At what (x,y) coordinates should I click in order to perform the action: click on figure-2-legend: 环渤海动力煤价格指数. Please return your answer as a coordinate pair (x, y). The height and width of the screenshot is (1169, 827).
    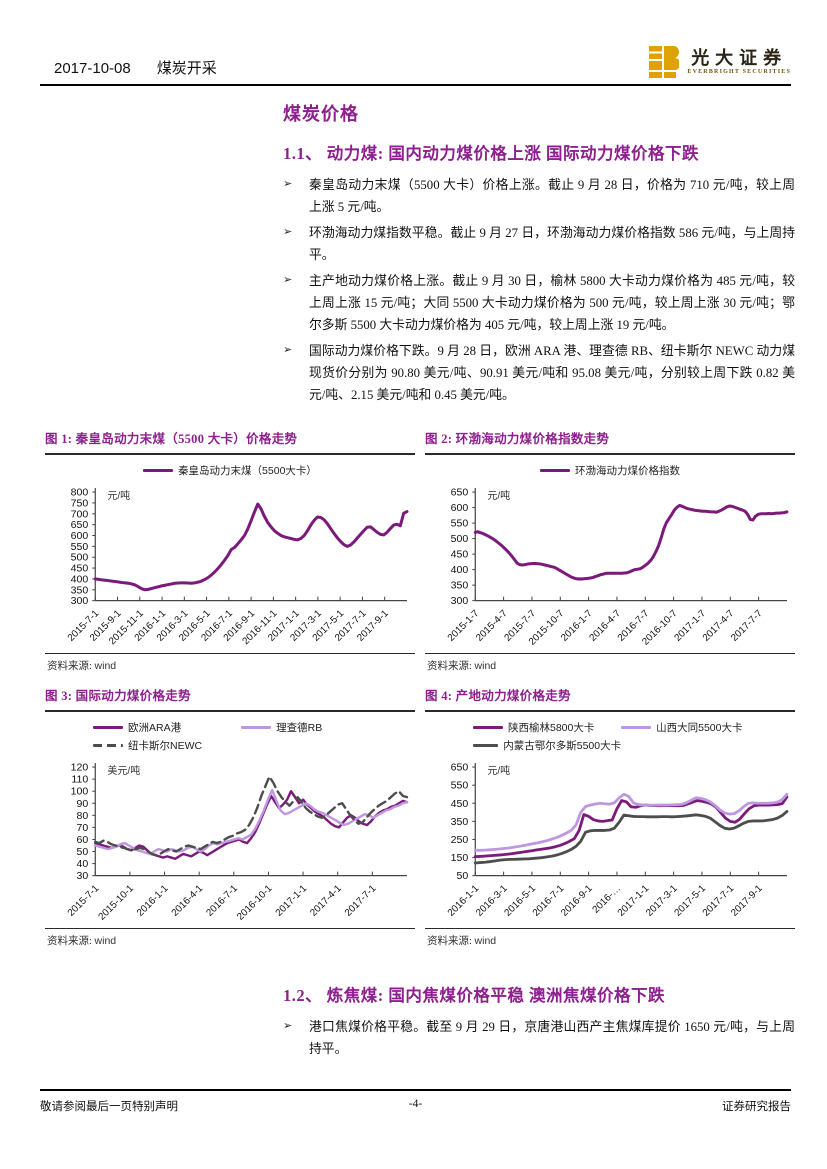
    Looking at the image, I should click on (610, 470).